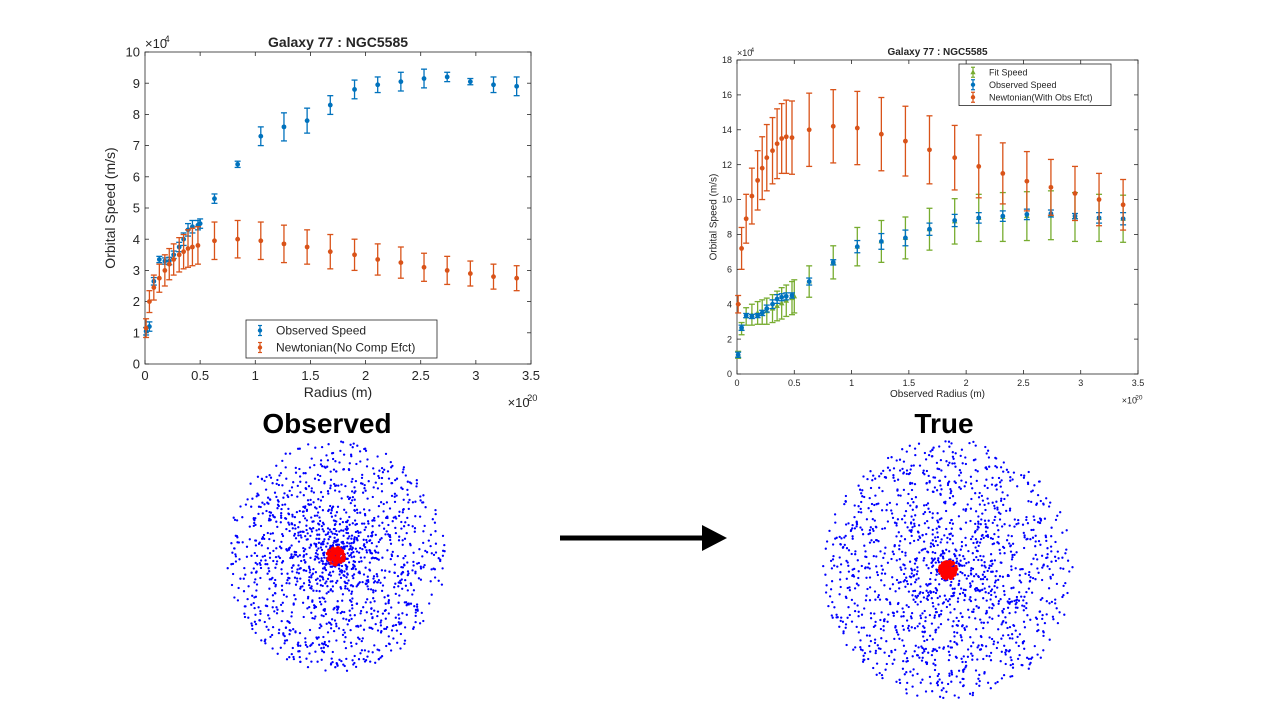  I want to click on legend-marker, so click(973, 72).